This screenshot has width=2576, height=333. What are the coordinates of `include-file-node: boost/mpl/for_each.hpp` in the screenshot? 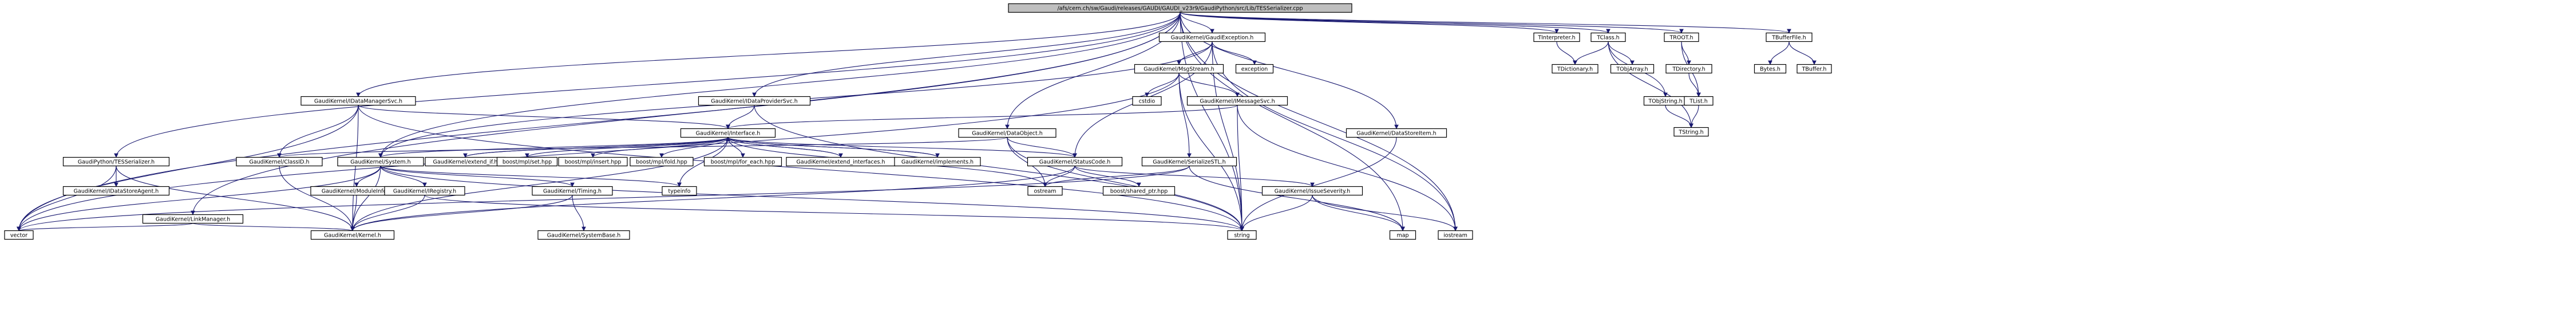 It's located at (742, 162).